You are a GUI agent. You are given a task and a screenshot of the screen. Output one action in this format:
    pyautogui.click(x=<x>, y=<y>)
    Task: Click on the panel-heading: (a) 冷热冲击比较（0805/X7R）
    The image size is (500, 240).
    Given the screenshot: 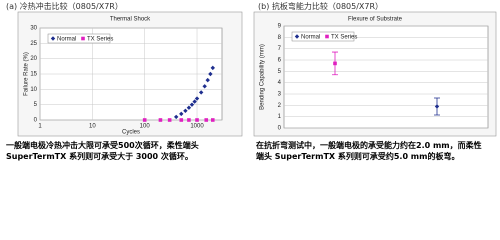 What is the action you would take?
    pyautogui.click(x=64, y=6)
    